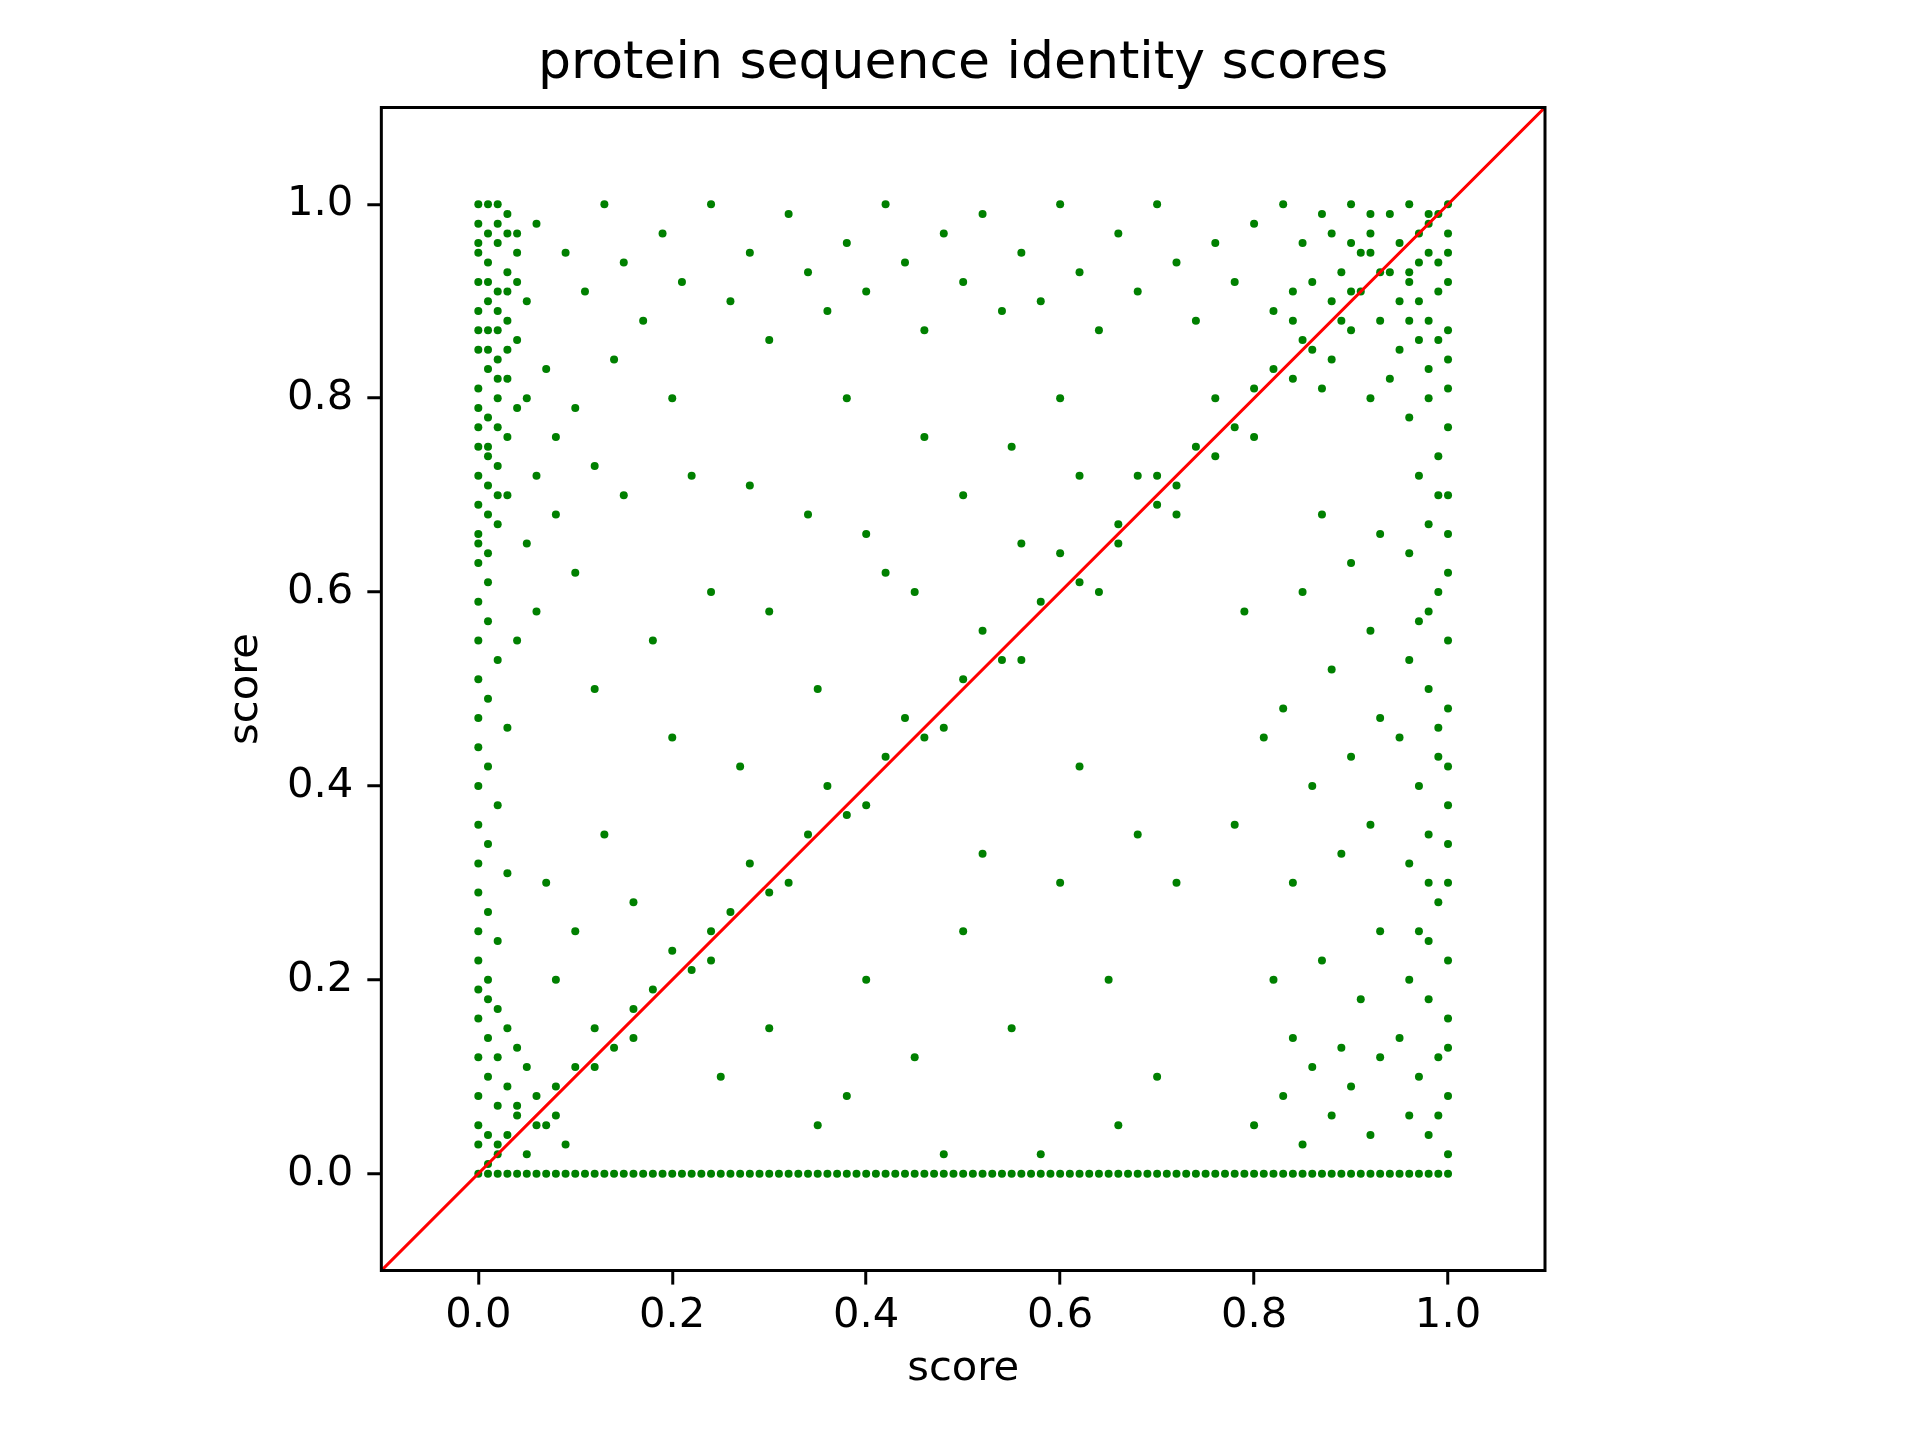  I want to click on x-tick-label: 1.0, so click(1448, 1313).